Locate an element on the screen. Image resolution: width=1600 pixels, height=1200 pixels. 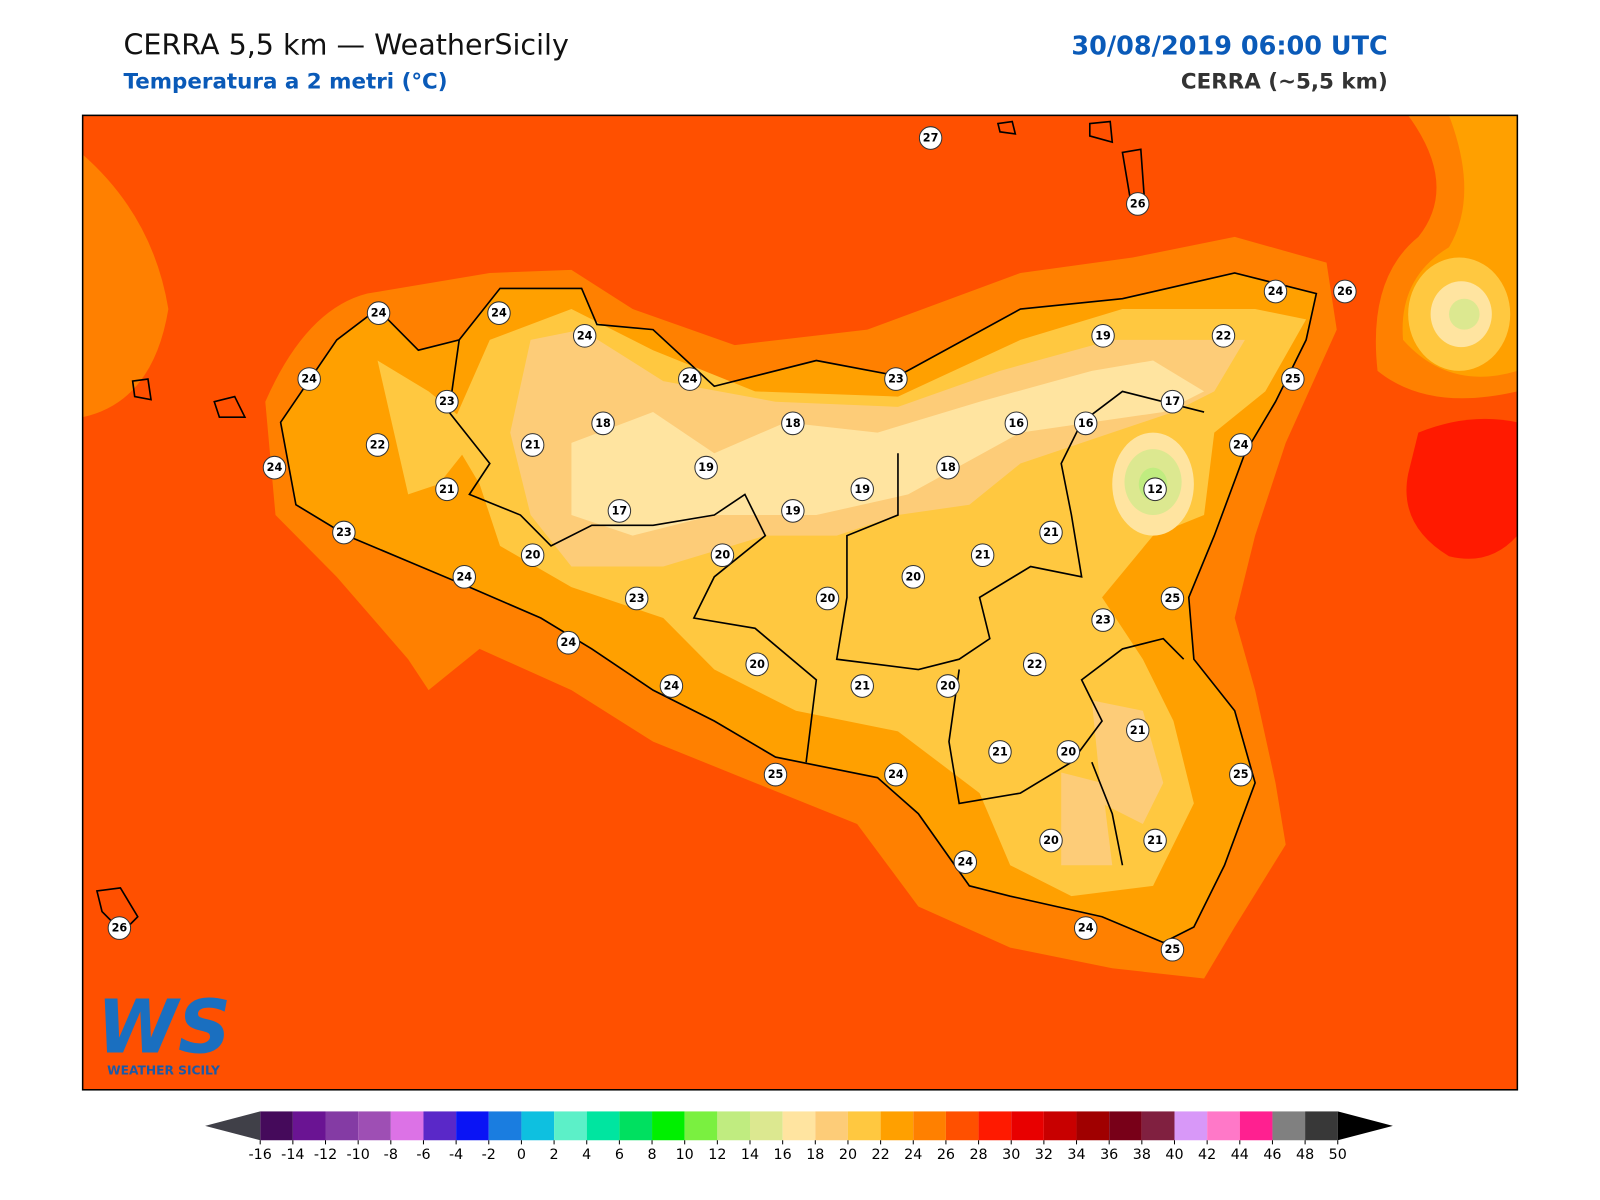
colorbar-tick-label: 8 is located at coordinates (651, 1155).